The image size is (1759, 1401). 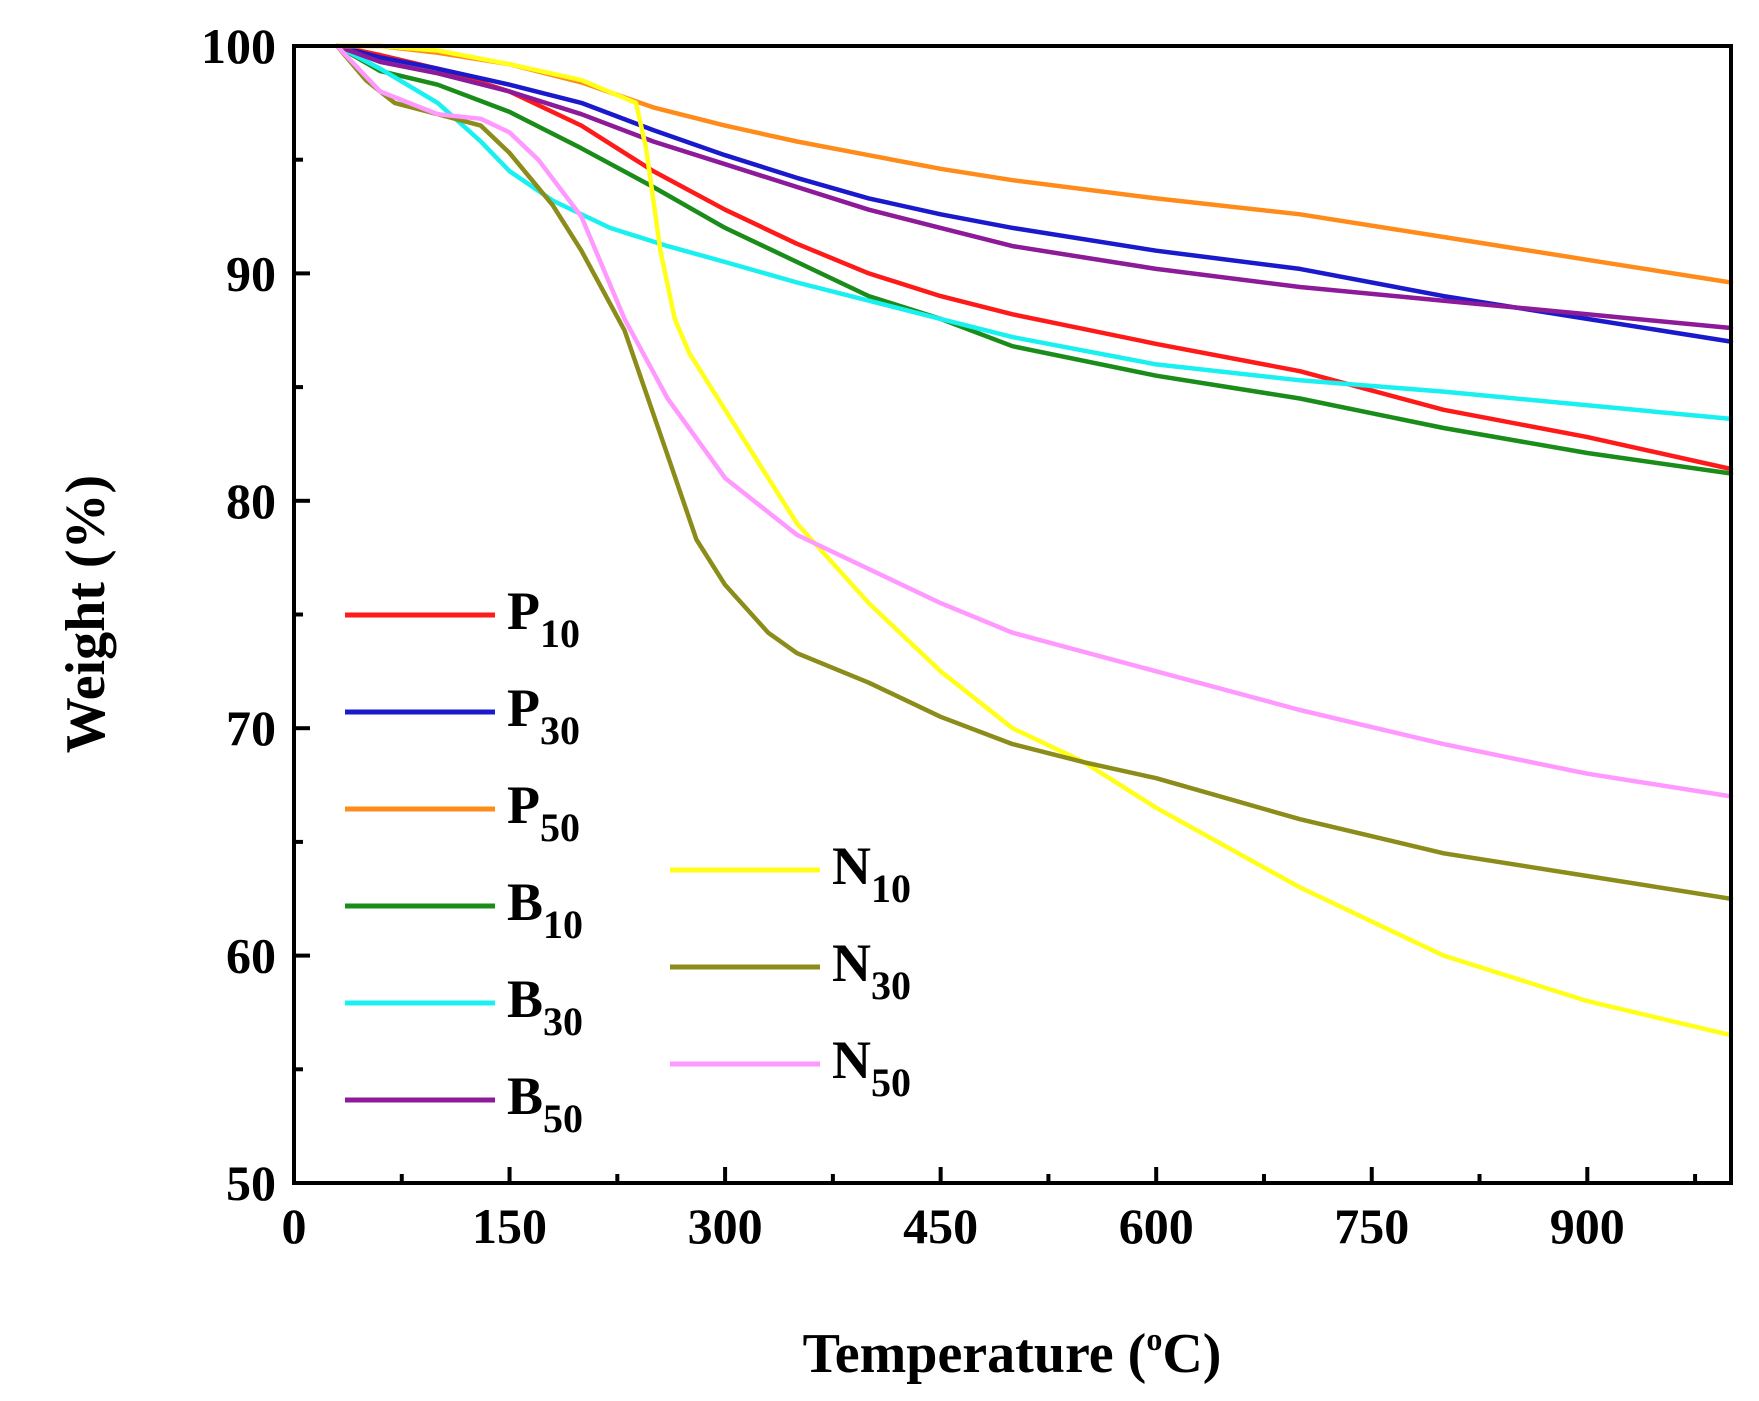 I want to click on legend-label: N50, so click(x=871, y=1067).